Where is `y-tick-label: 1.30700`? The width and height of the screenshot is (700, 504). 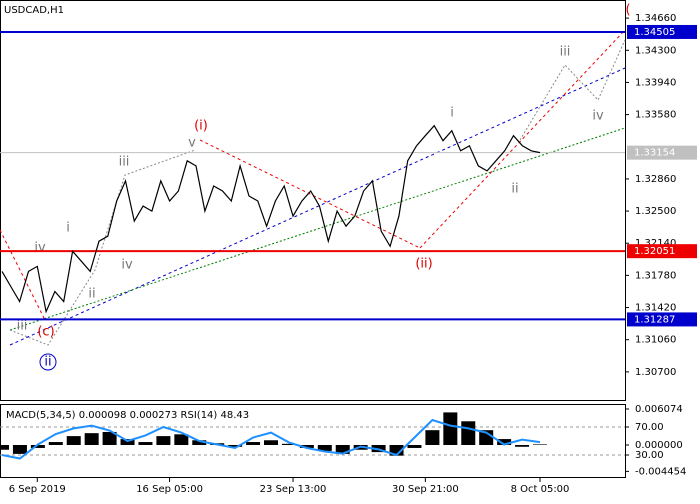
y-tick-label: 1.30700 is located at coordinates (655, 372).